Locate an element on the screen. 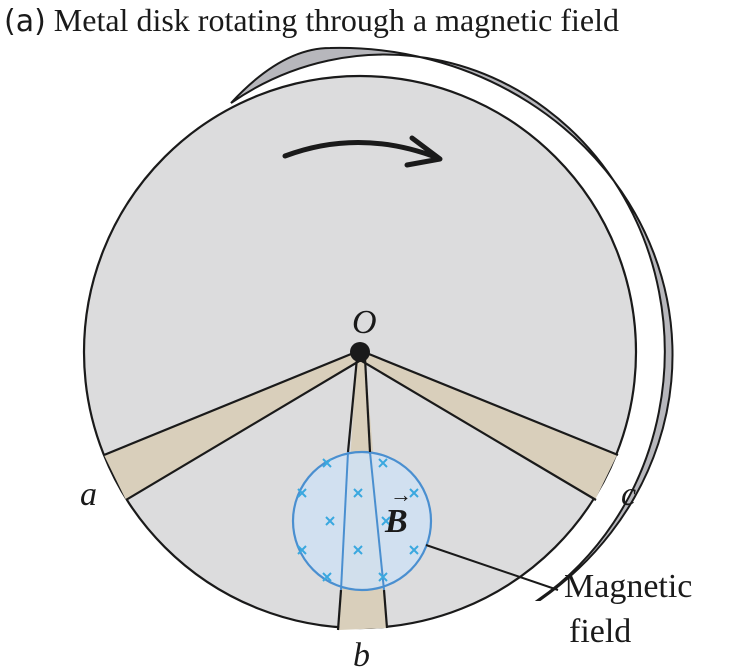 The height and width of the screenshot is (671, 740). wedge-a-edge-lower is located at coordinates (246, 428).